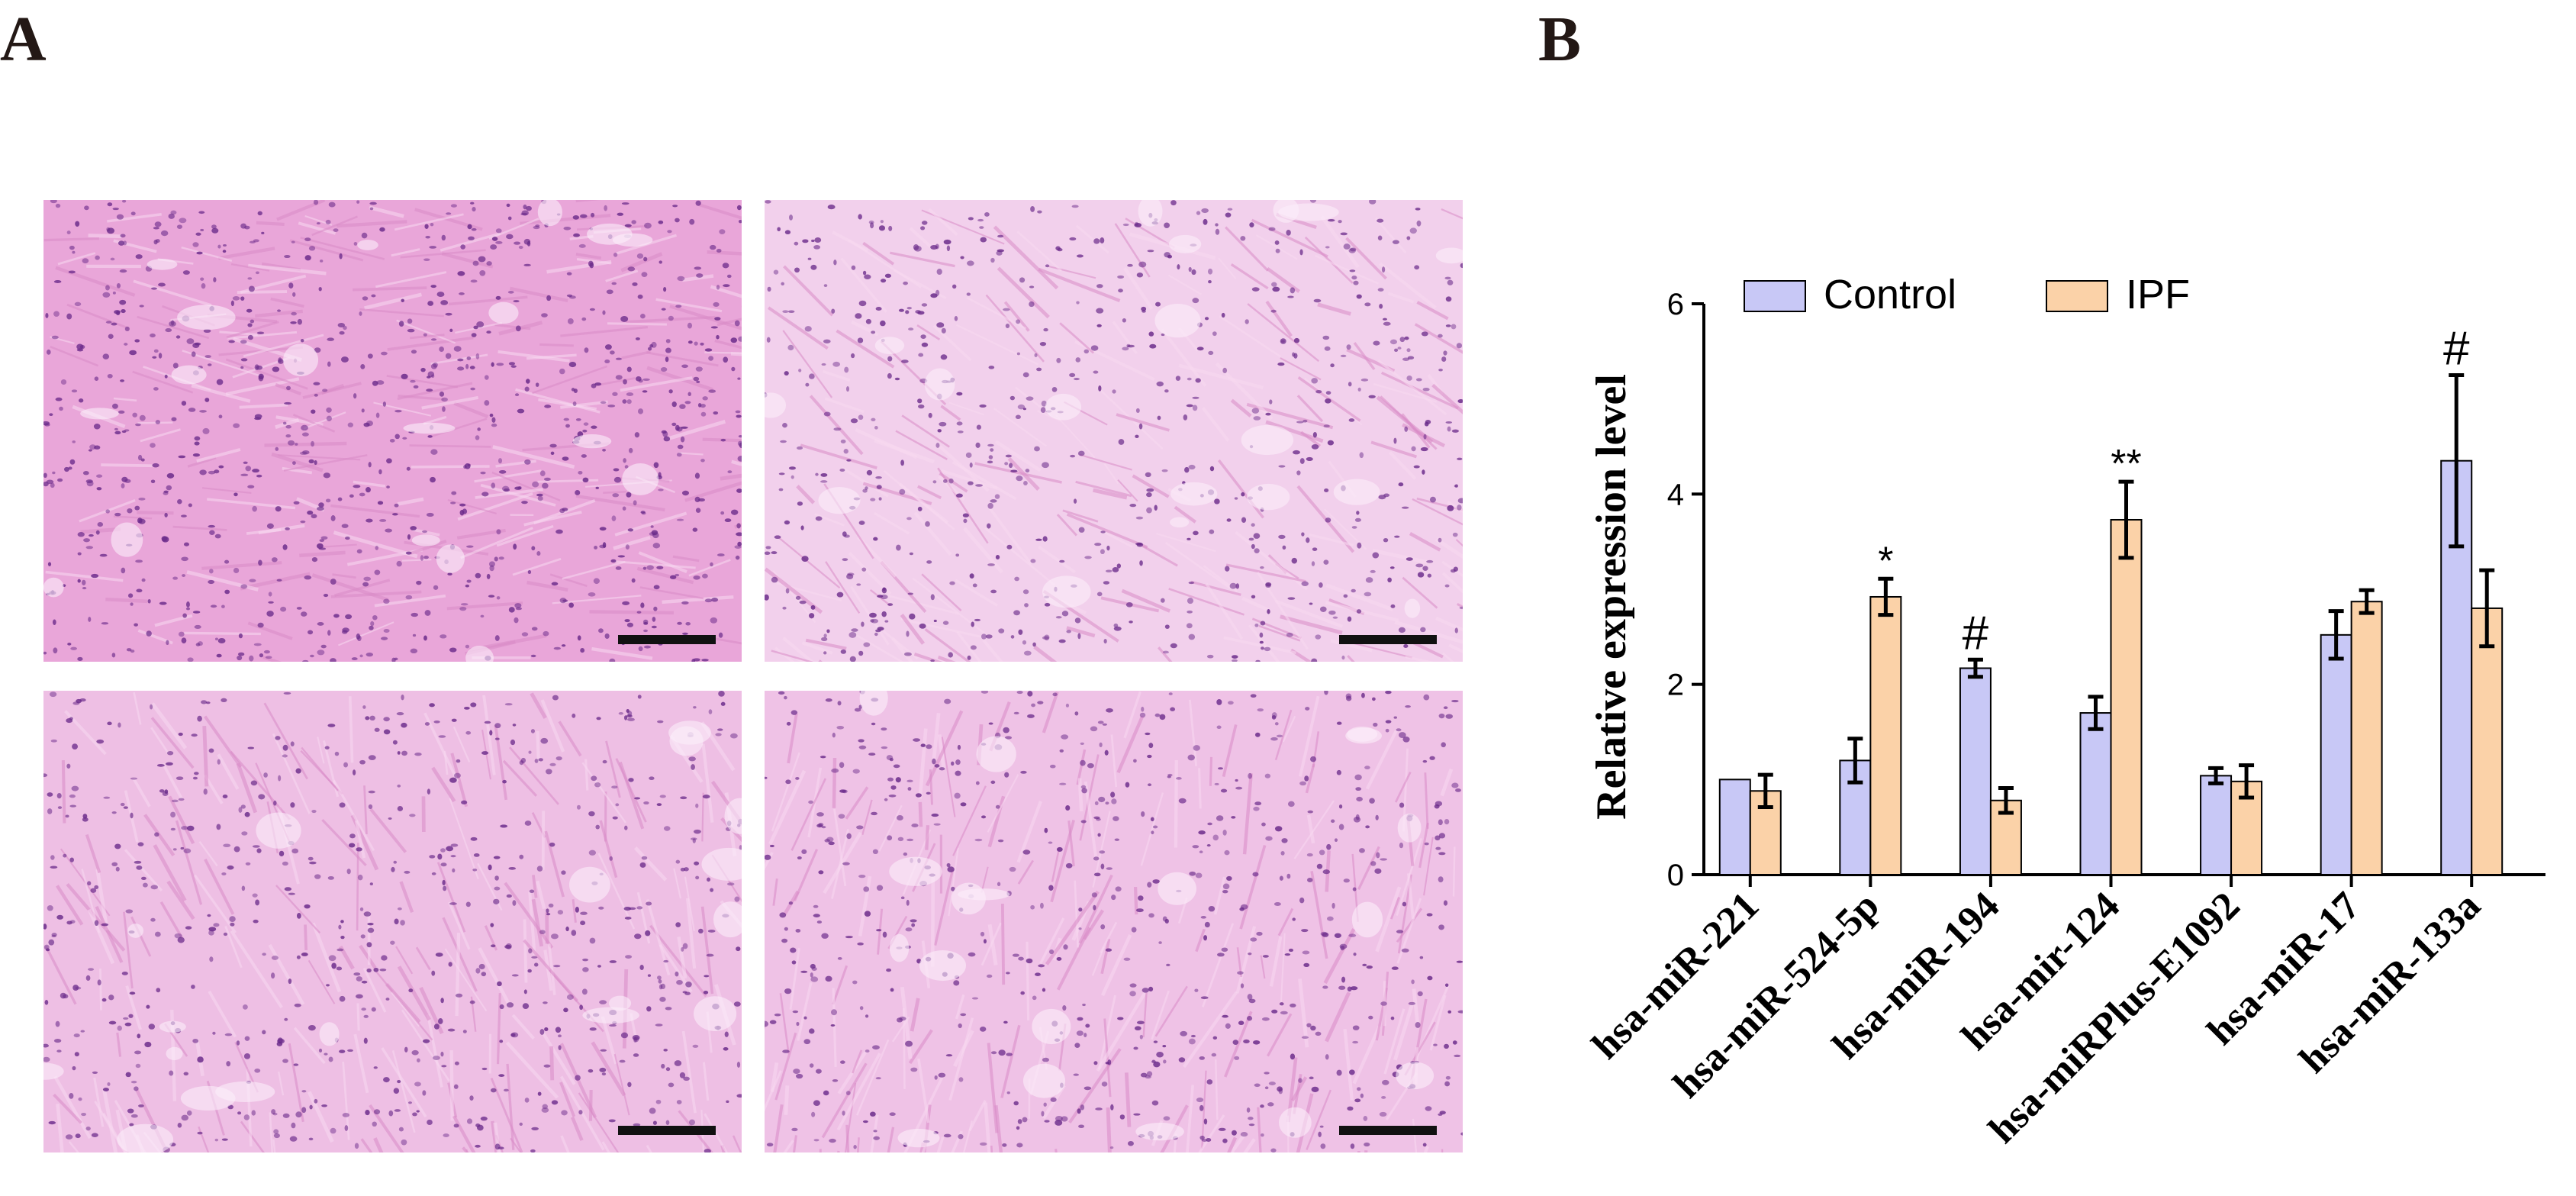 Image resolution: width=2576 pixels, height=1196 pixels. I want to click on y-tick-label: 2, so click(1675, 685).